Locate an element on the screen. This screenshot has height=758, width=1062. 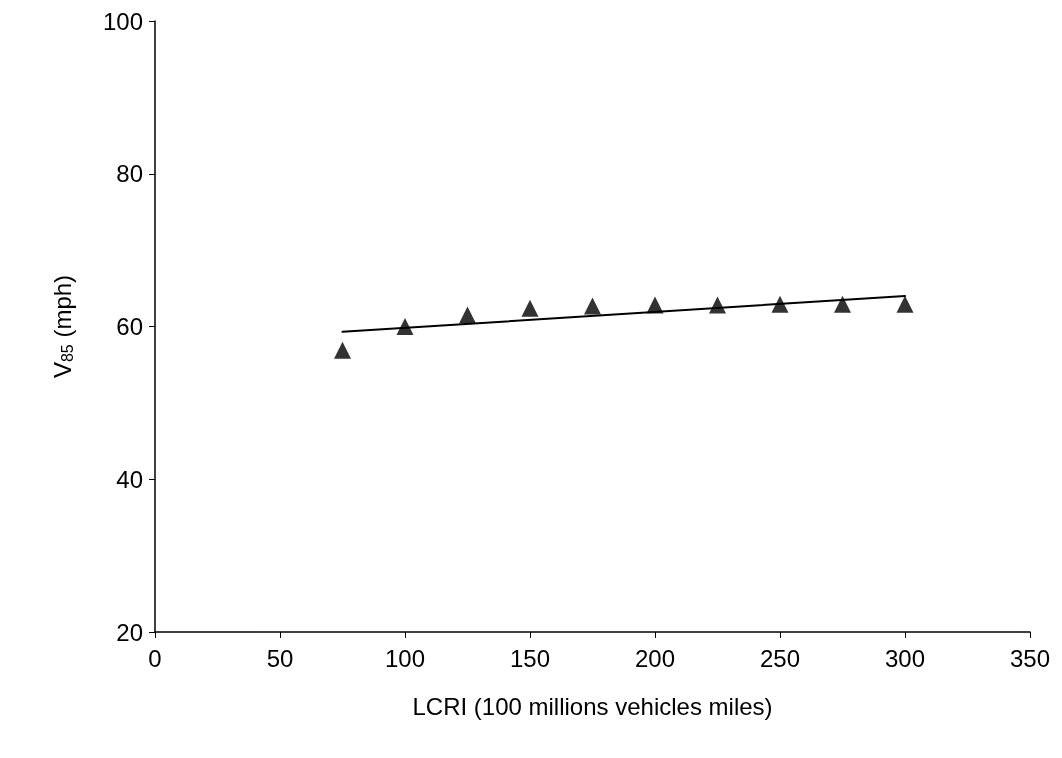
x-tick-label: 0 is located at coordinates (155, 658).